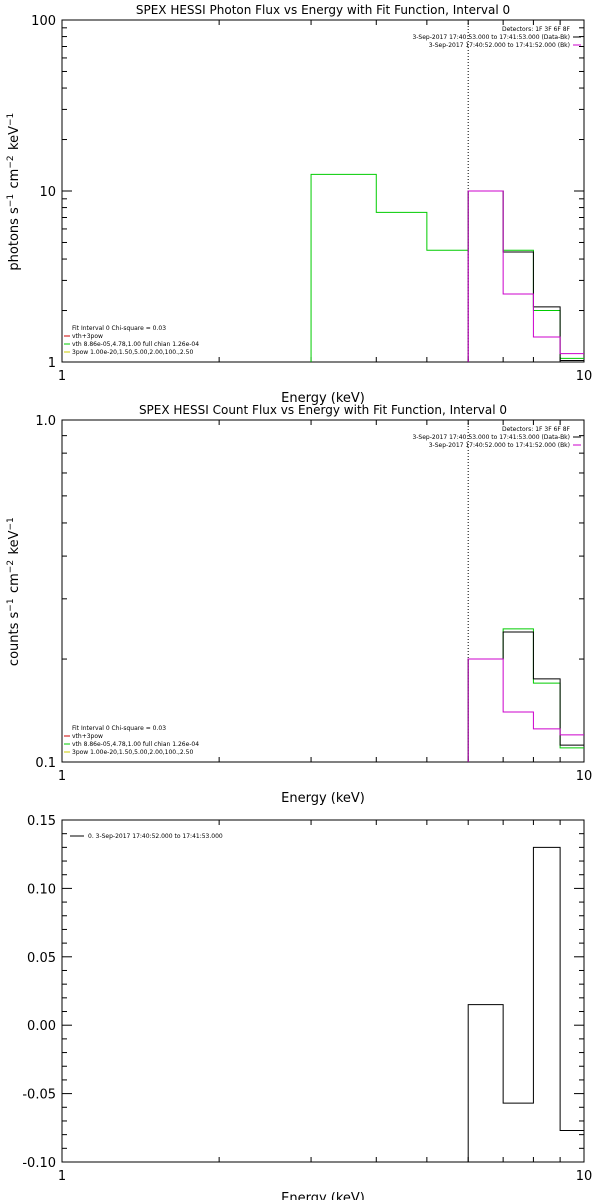 The height and width of the screenshot is (1200, 600). I want to click on y-tick-label: 0.15, so click(41, 821).